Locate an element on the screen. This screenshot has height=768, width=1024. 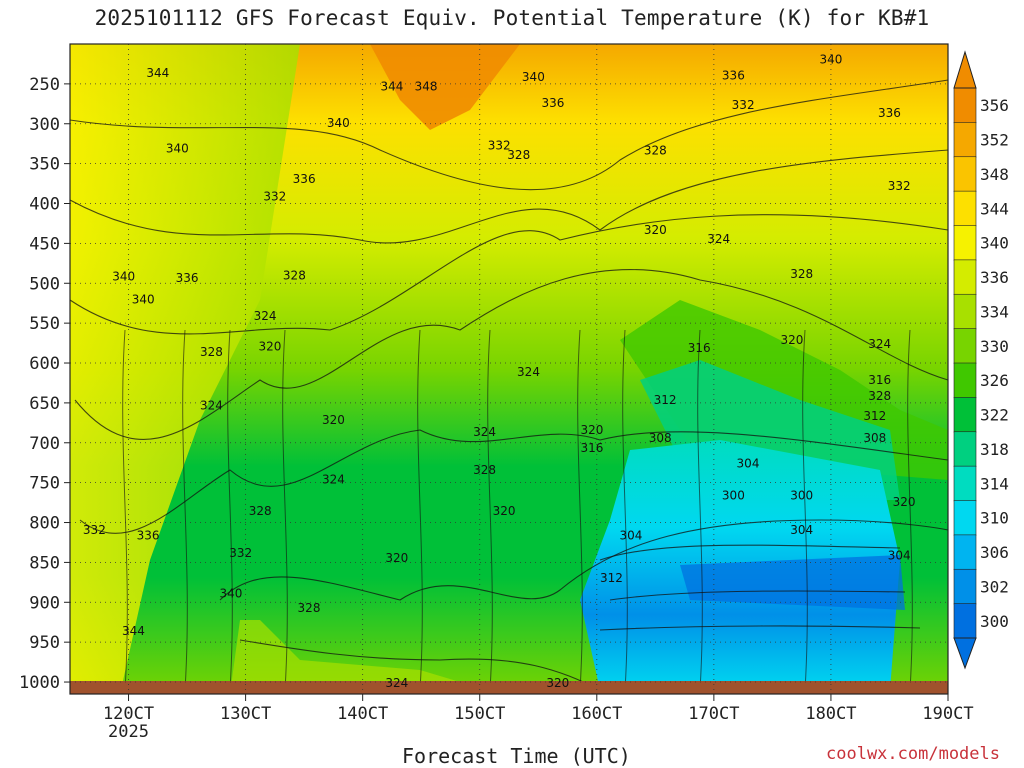
colorbar-label-330: 330 is located at coordinates (994, 346).